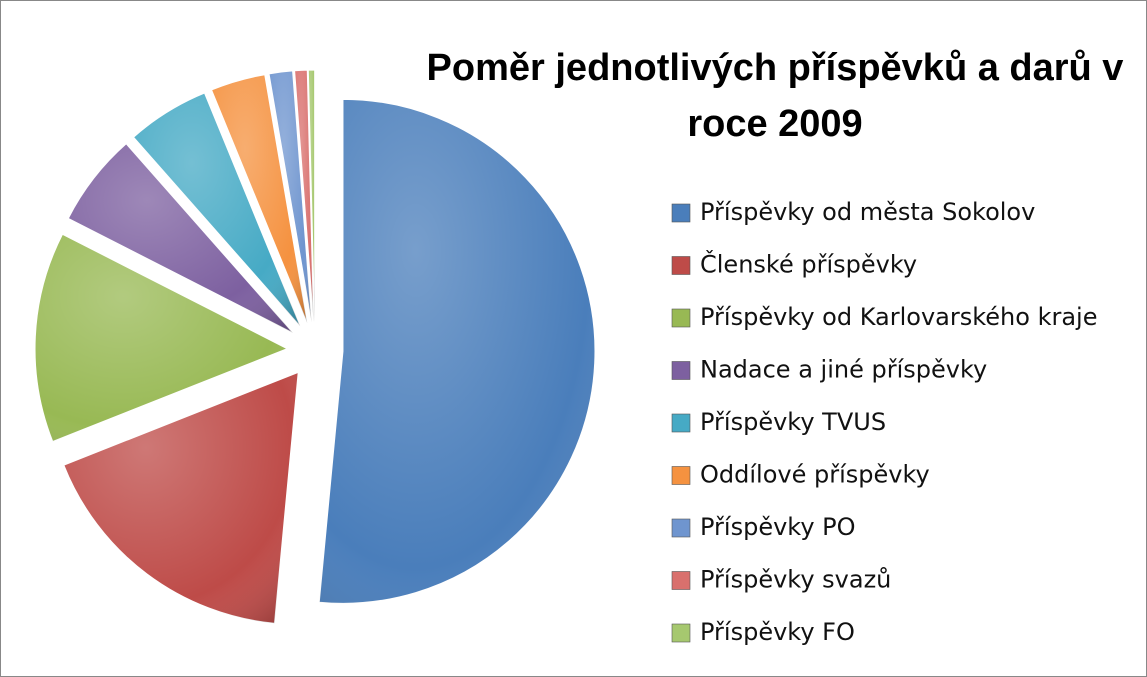 This screenshot has height=677, width=1147. Describe the element at coordinates (777, 632) in the screenshot. I see `legend-label: Příspěvky FO` at that location.